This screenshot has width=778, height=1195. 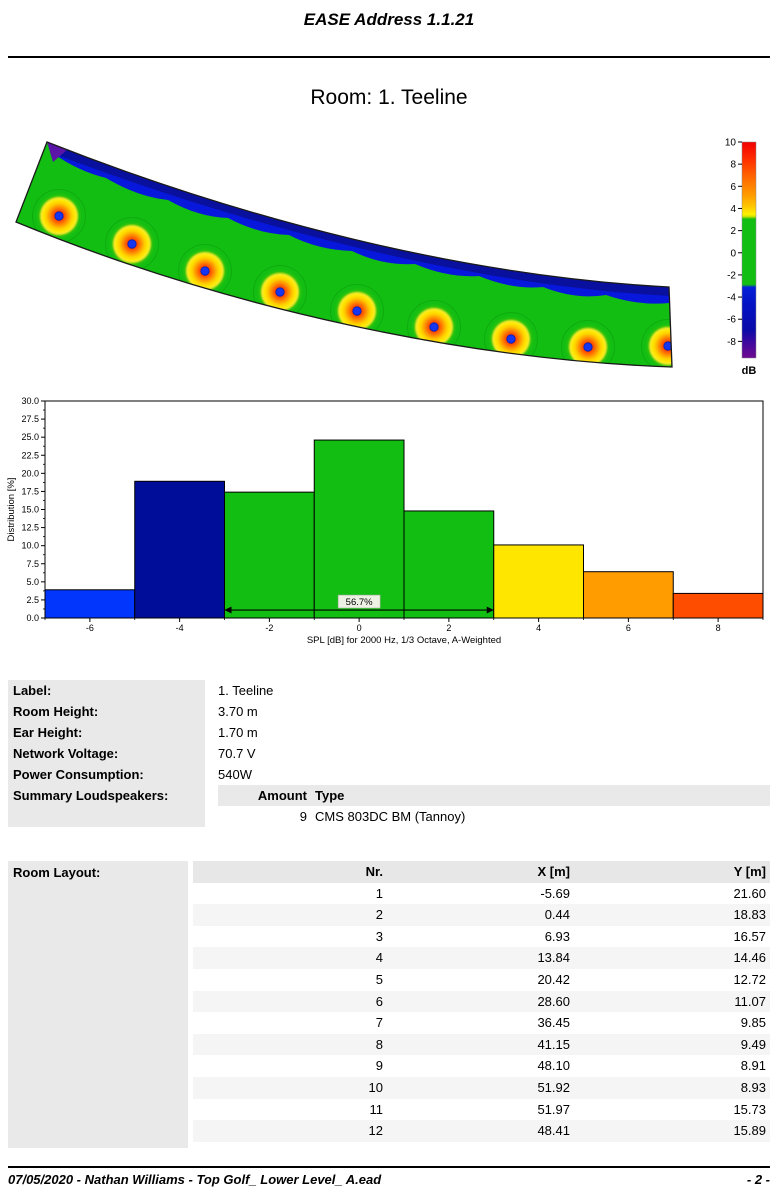 What do you see at coordinates (481, 915) in the screenshot?
I see `table-row: 2 0.44 18.83` at bounding box center [481, 915].